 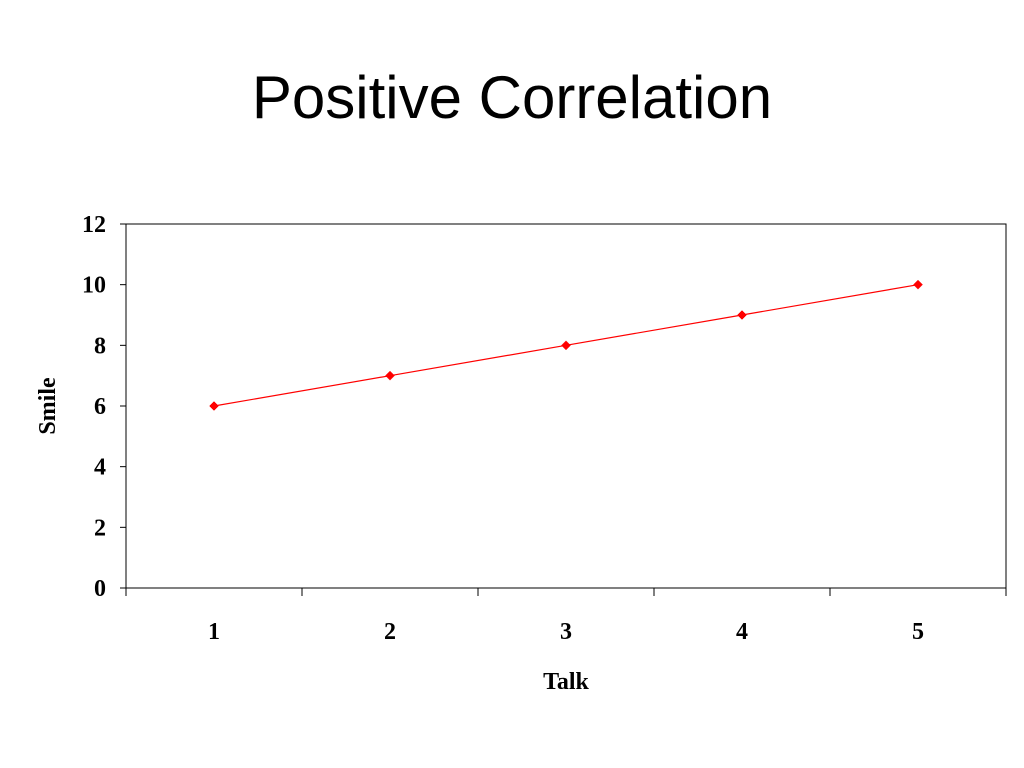 What do you see at coordinates (100, 346) in the screenshot?
I see `y-tick-label: 8` at bounding box center [100, 346].